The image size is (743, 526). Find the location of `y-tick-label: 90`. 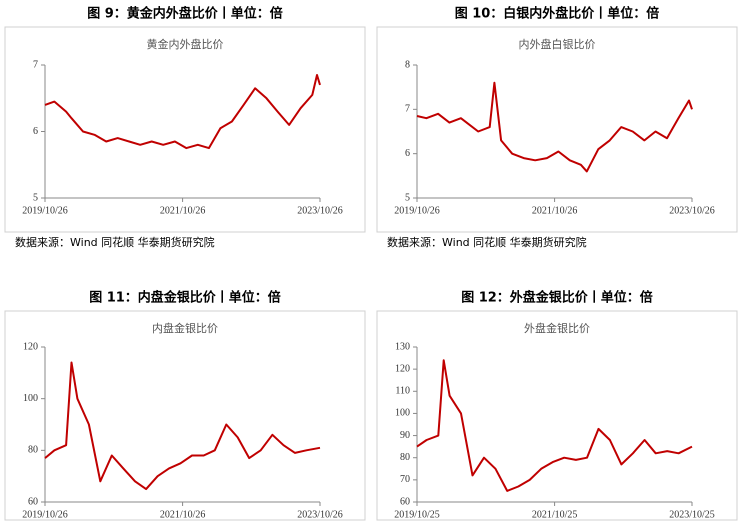

y-tick-label: 90 is located at coordinates (405, 435).